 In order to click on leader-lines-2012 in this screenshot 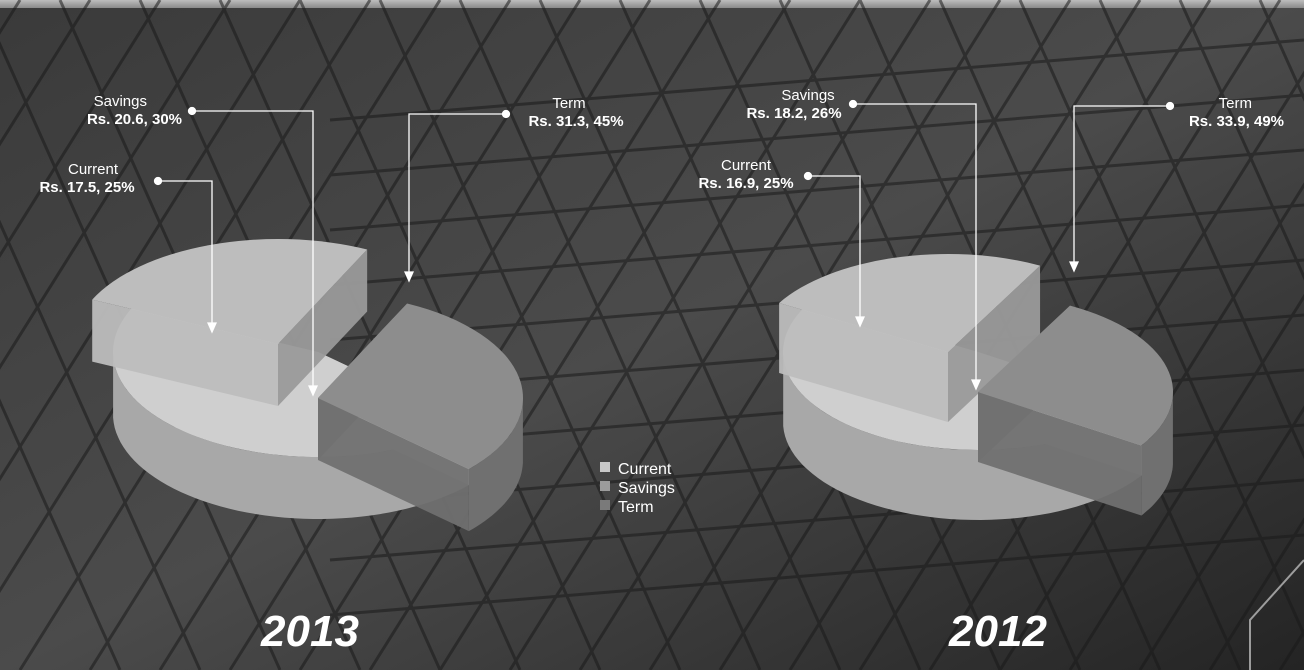, I will do `click(989, 245)`.